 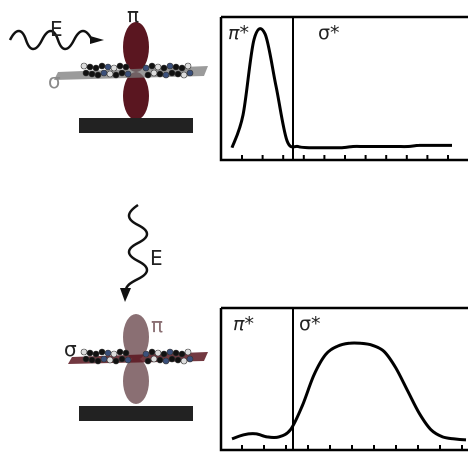 What do you see at coordinates (310, 324) in the screenshot?
I see `bottom-plot-sigma-star-label: σ*` at bounding box center [310, 324].